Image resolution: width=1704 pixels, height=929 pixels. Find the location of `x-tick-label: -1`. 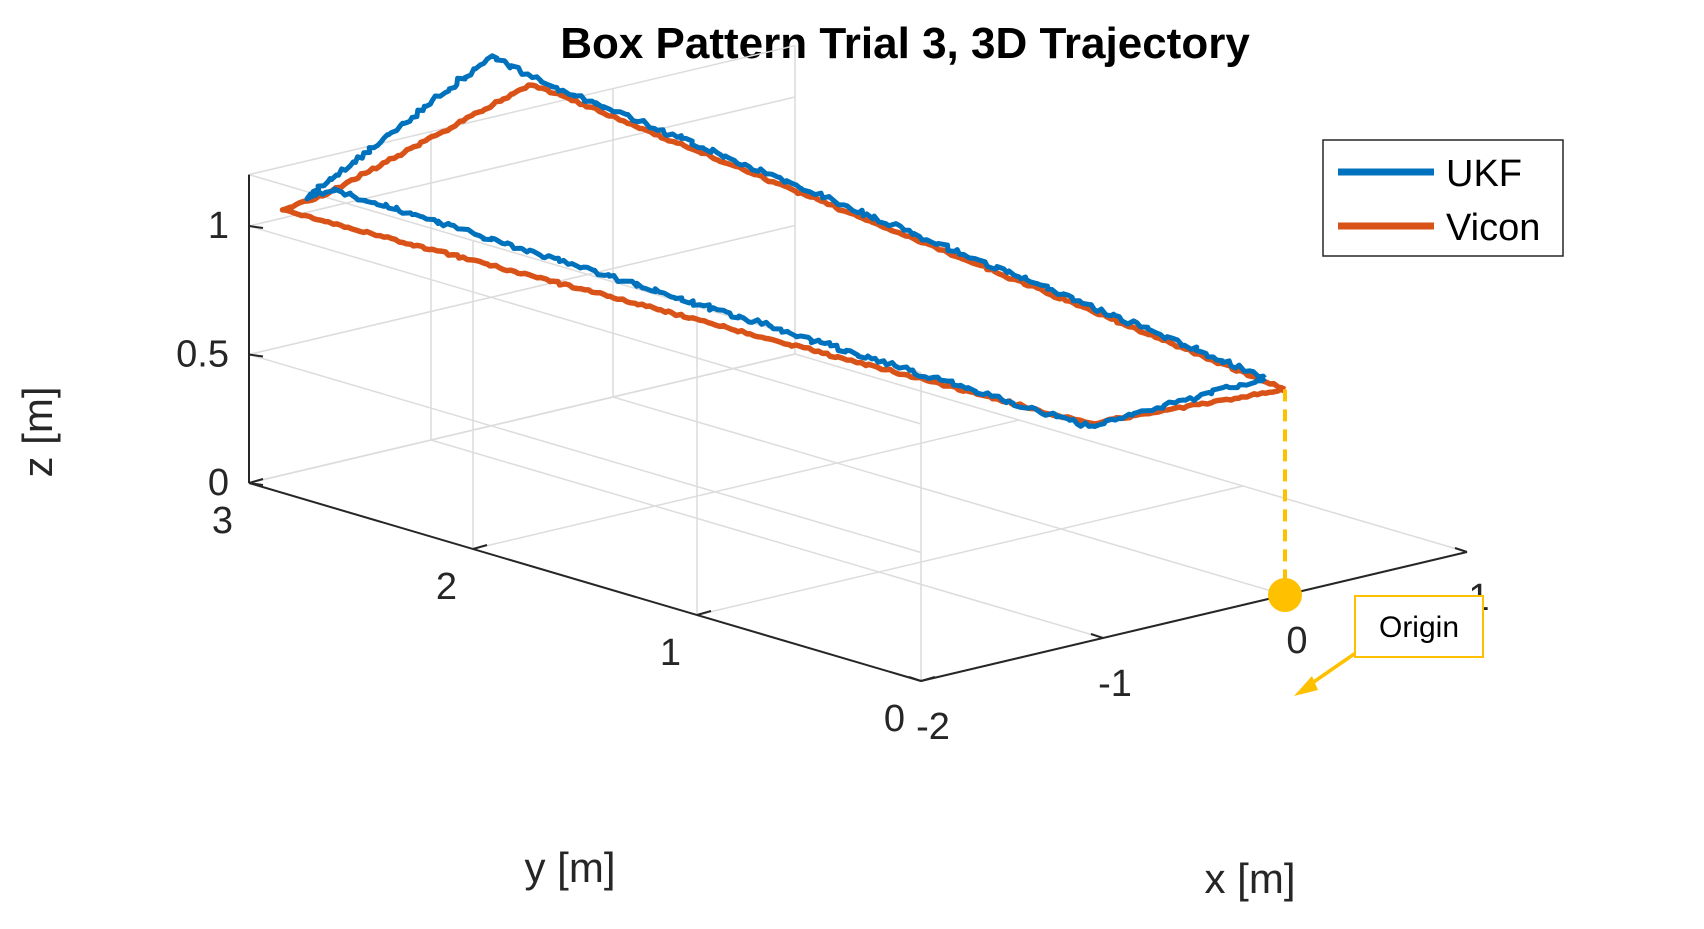

x-tick-label: -1 is located at coordinates (1115, 684).